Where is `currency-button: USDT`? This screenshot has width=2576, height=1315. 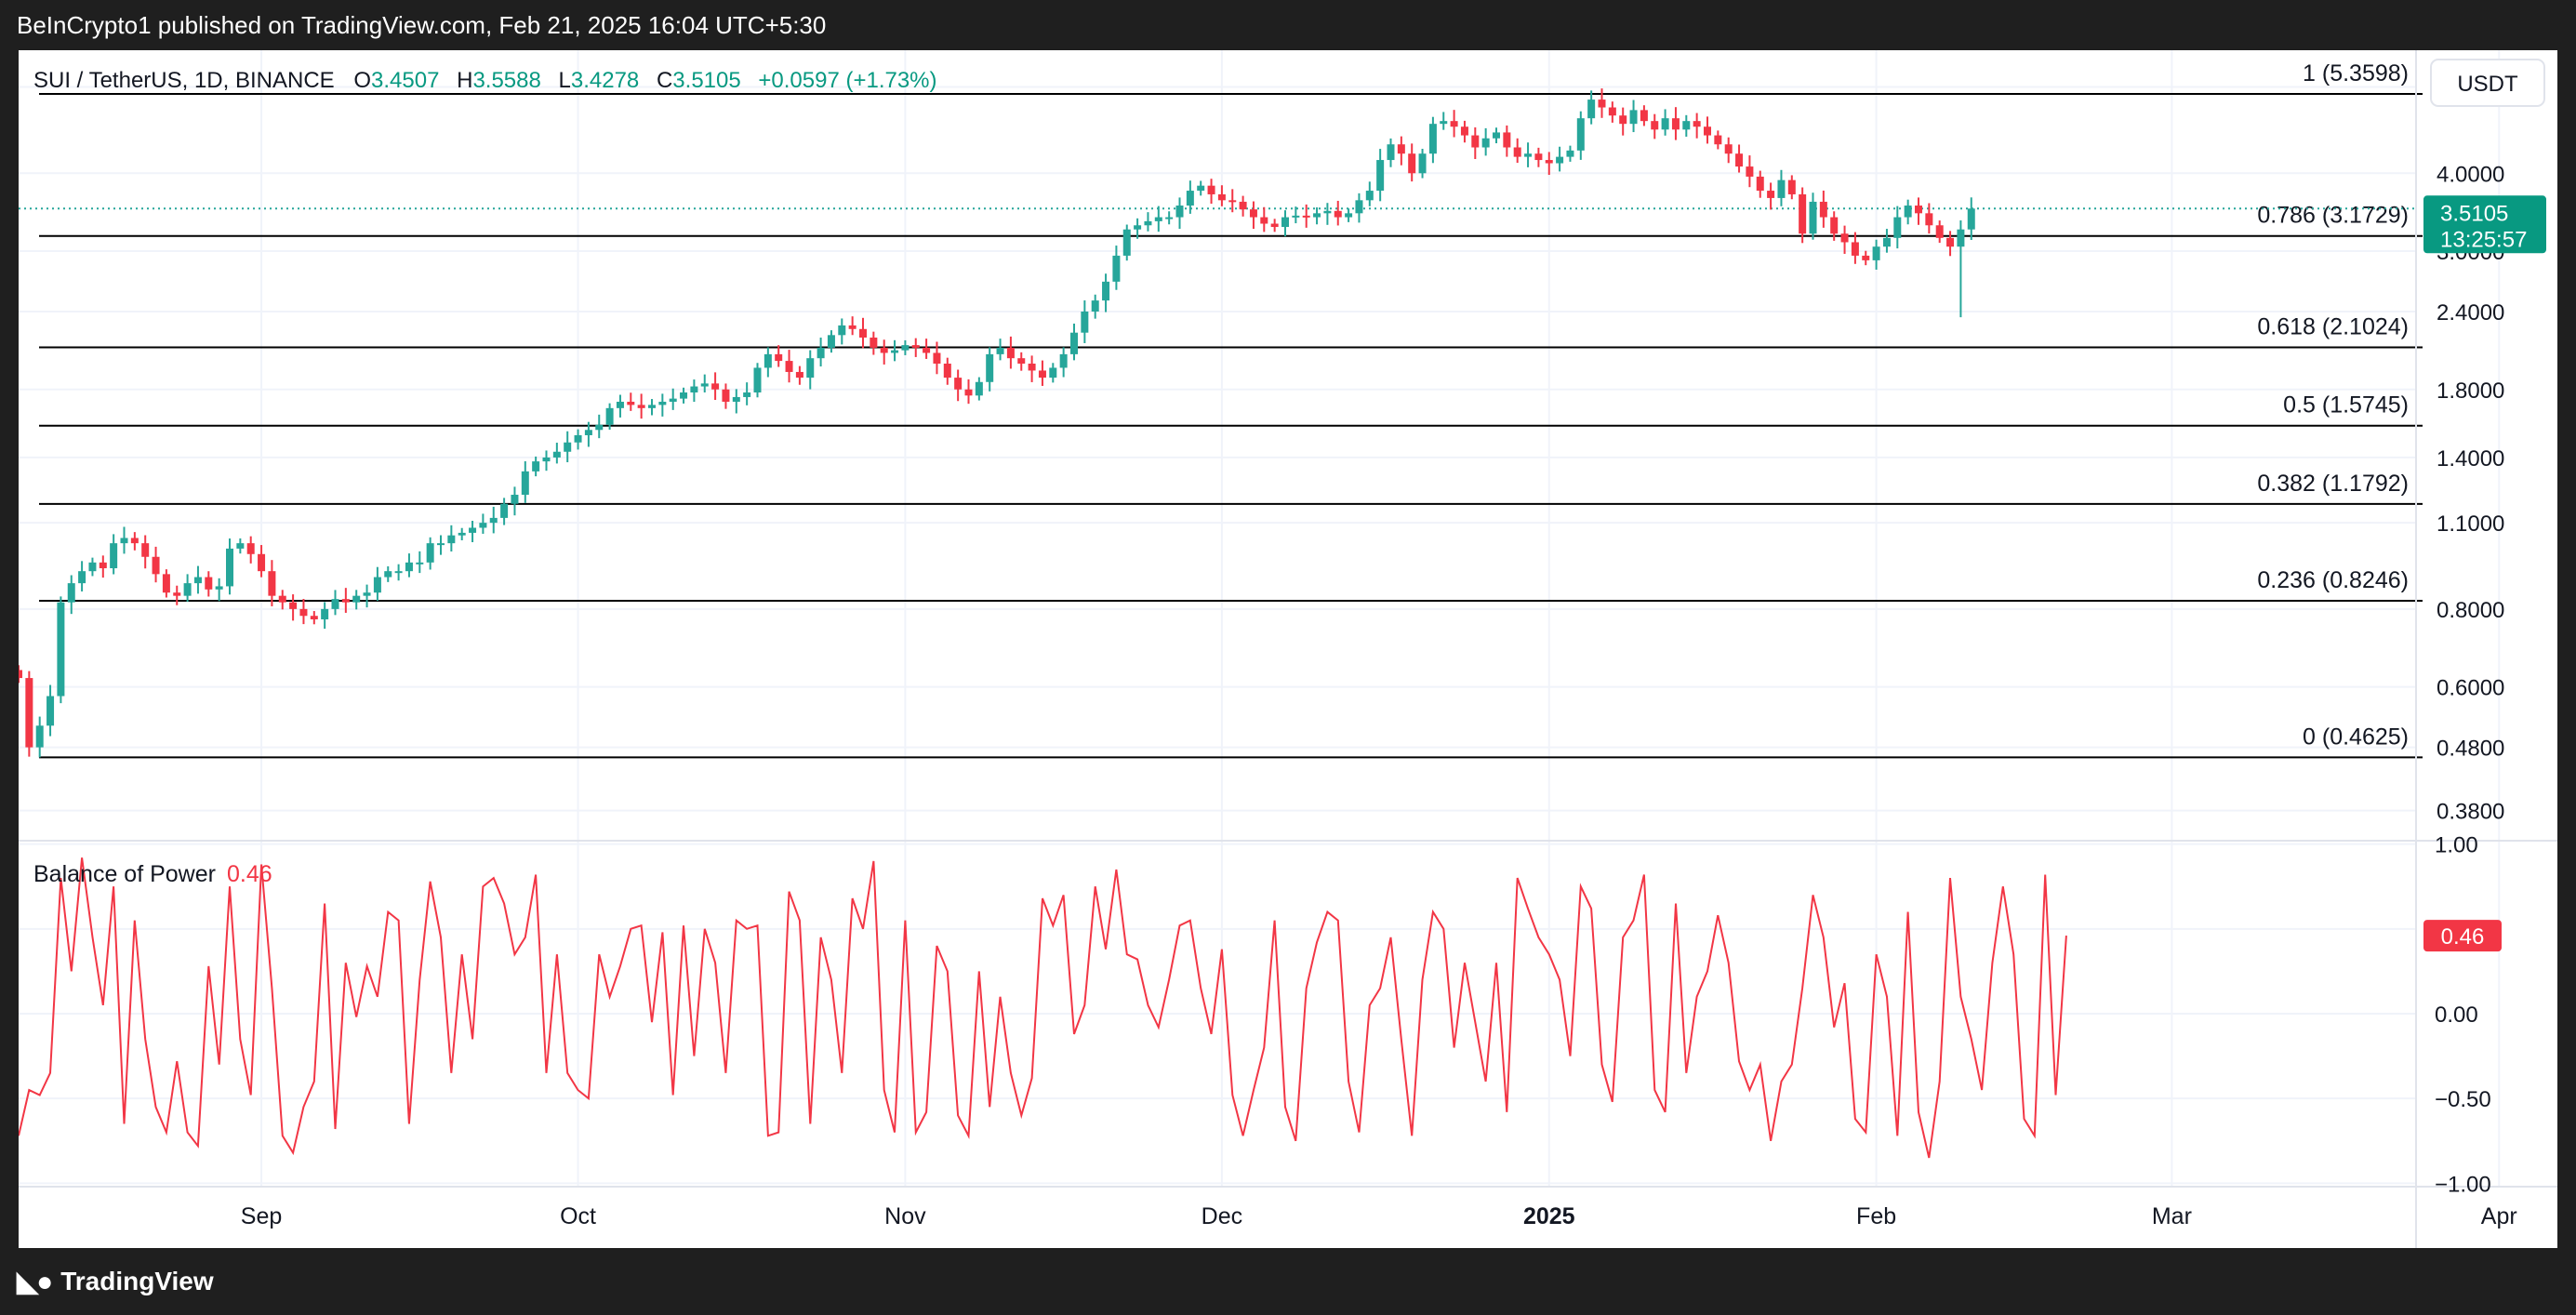 currency-button: USDT is located at coordinates (2487, 83).